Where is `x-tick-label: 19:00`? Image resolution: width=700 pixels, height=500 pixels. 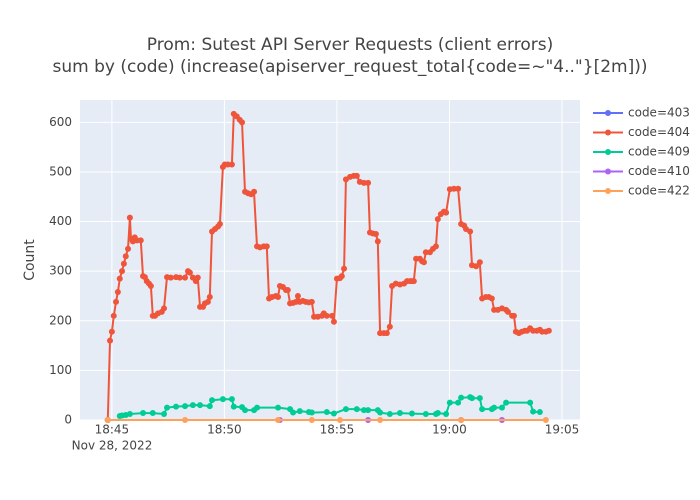
x-tick-label: 19:00 is located at coordinates (449, 430).